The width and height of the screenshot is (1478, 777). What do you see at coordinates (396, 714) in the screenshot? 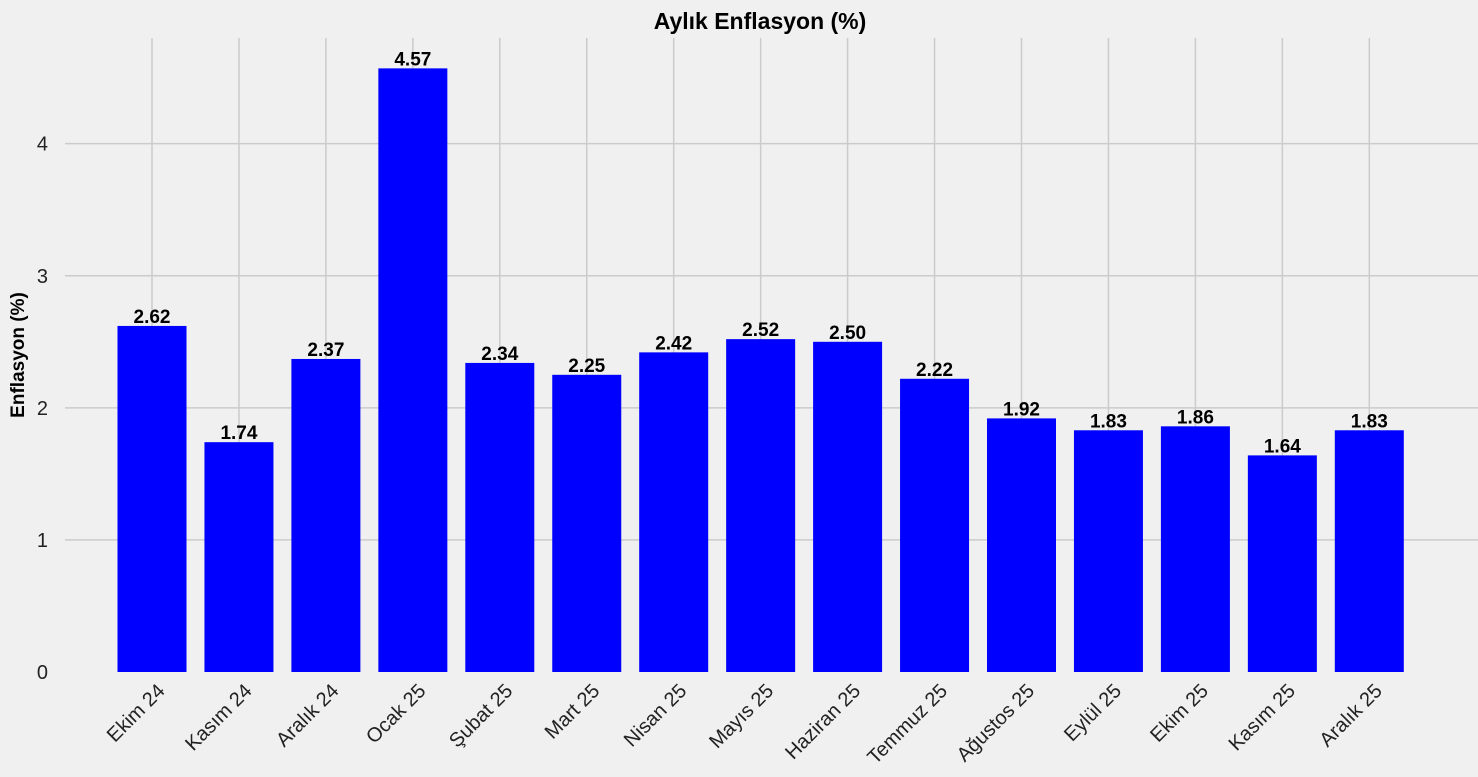
I see `x-tick-label: Ocak 25` at bounding box center [396, 714].